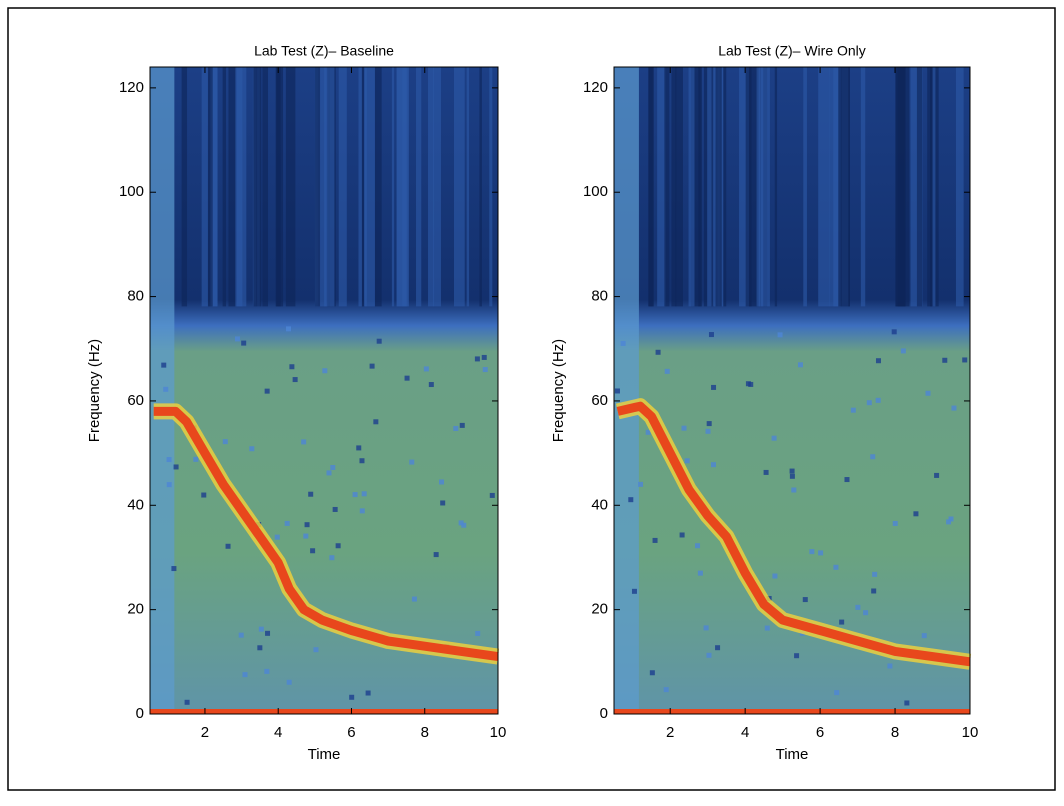  What do you see at coordinates (324, 51) in the screenshot?
I see `chart-title: Lab Test (Z)– Baseline` at bounding box center [324, 51].